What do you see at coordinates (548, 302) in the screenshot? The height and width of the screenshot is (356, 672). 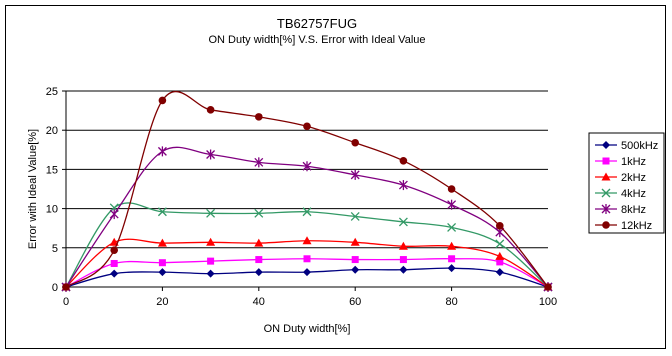 I see `x-tick-label: 100` at bounding box center [548, 302].